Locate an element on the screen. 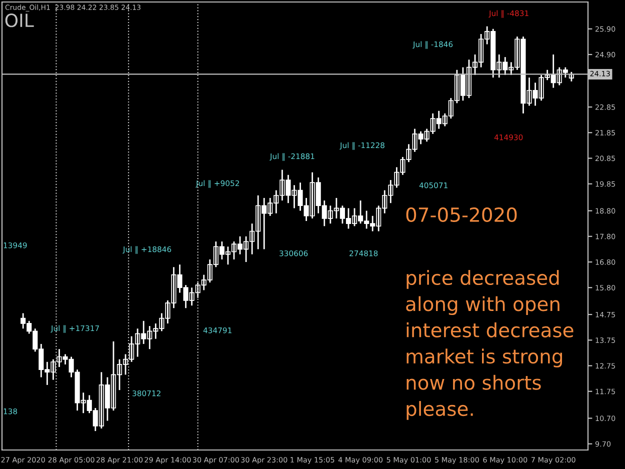 The height and width of the screenshot is (469, 625). annotation: 07-05-2020 is located at coordinates (461, 214).